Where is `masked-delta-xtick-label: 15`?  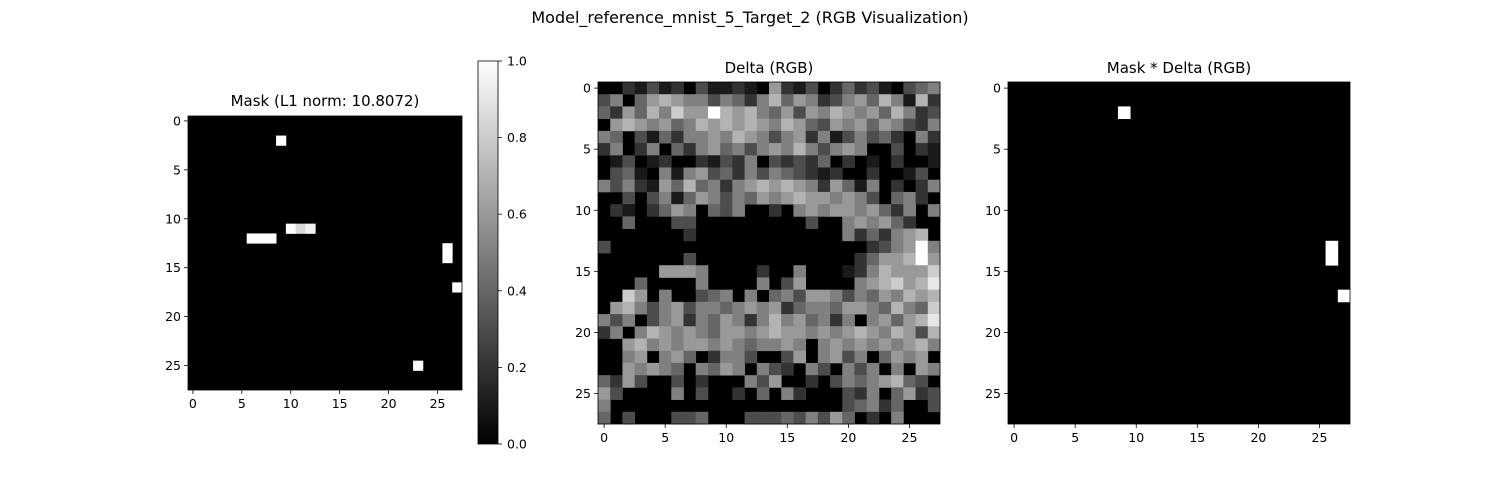 masked-delta-xtick-label: 15 is located at coordinates (1197, 437).